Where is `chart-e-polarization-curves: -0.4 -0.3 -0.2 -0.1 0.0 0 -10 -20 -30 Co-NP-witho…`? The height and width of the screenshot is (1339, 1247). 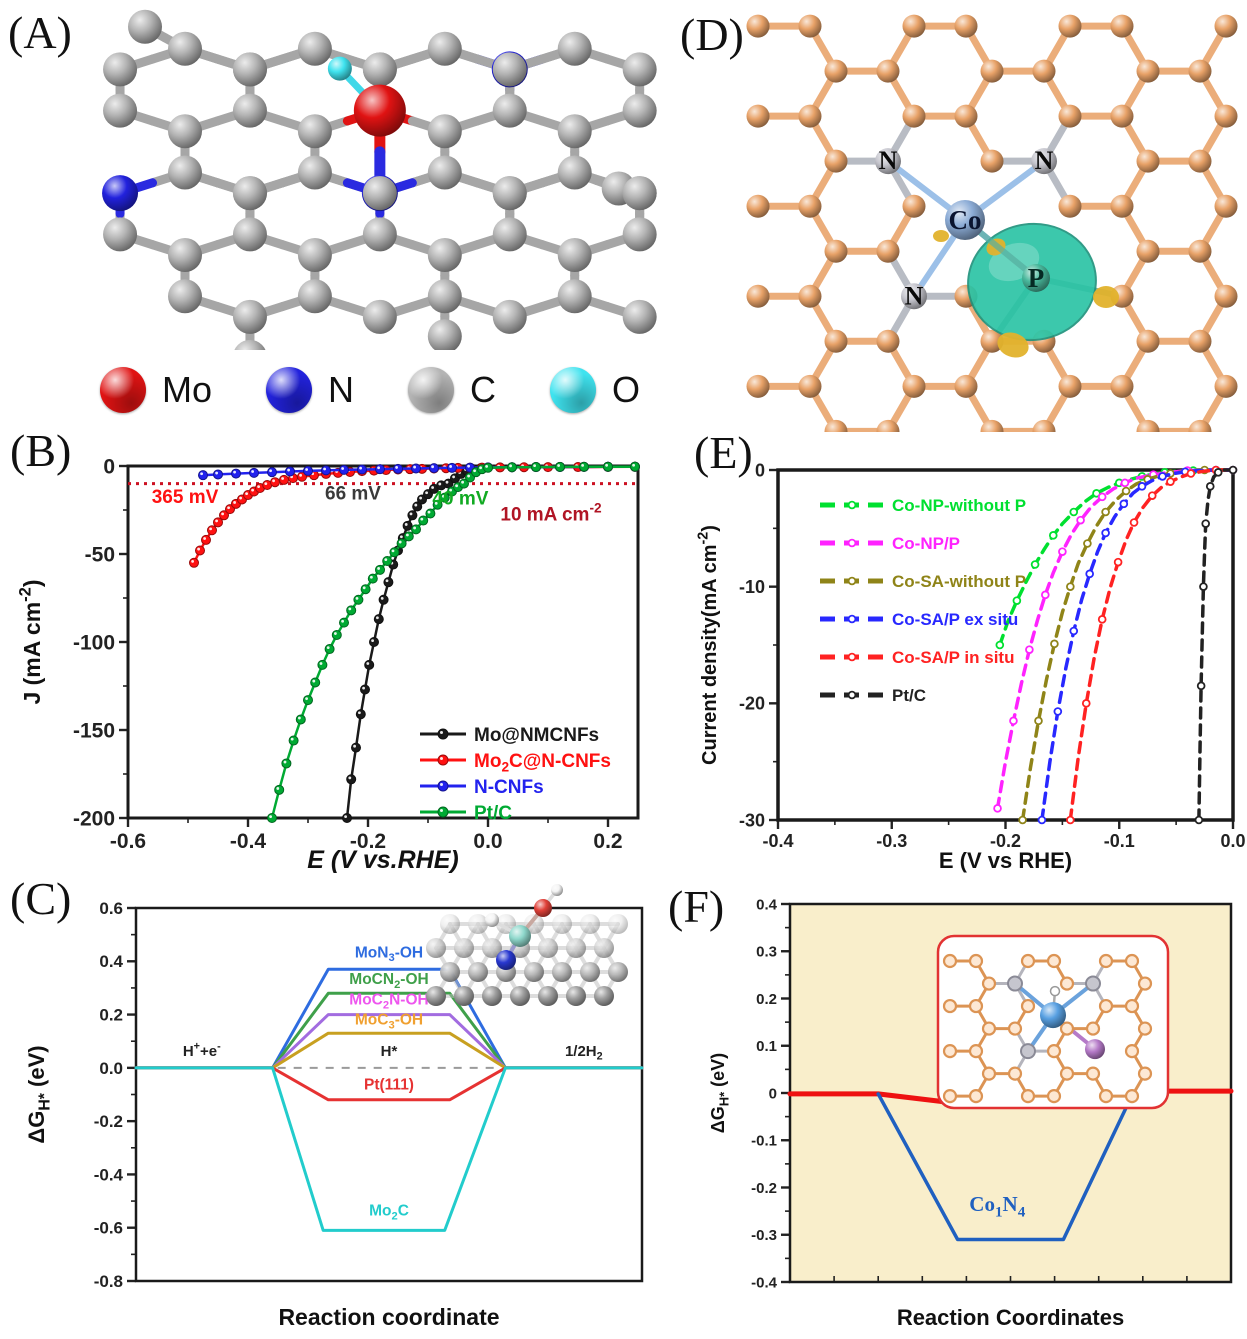 chart-e-polarization-curves: -0.4 -0.3 -0.2 -0.1 0.0 0 -10 -20 -30 Co-NP-witho… is located at coordinates (971, 666).